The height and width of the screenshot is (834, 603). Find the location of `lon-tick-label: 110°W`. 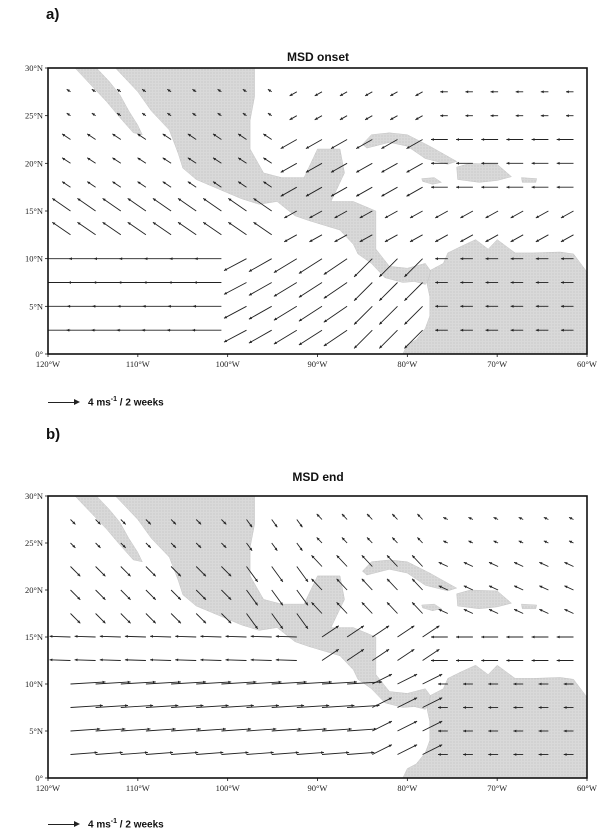

lon-tick-label: 110°W is located at coordinates (138, 364).